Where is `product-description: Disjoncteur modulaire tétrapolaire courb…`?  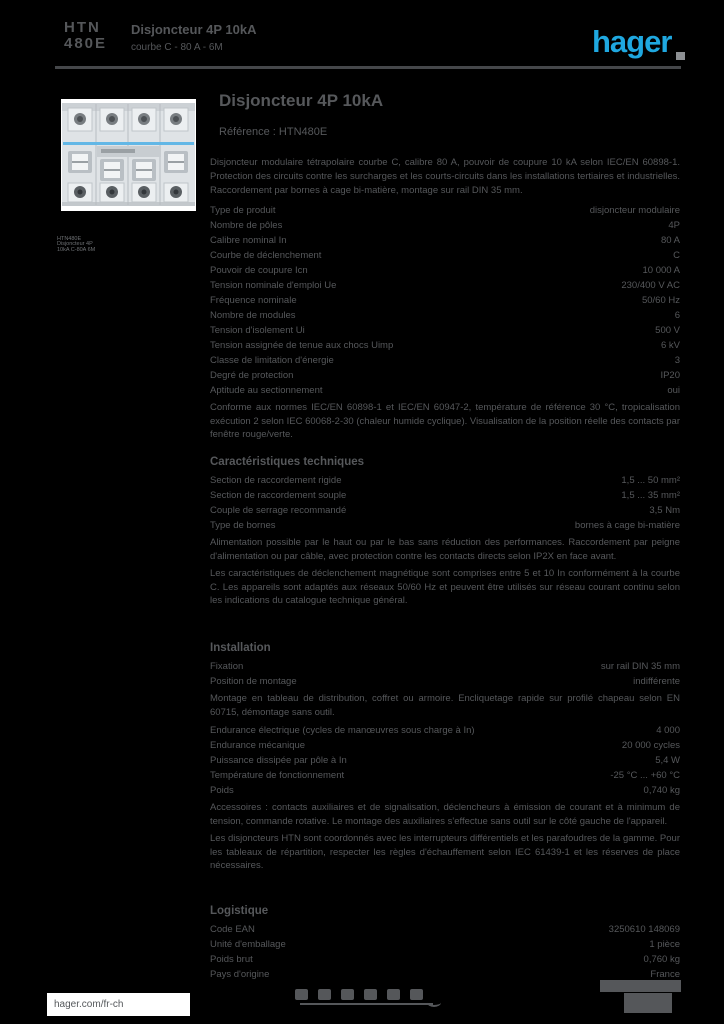 product-description: Disjoncteur modulaire tétrapolaire courb… is located at coordinates (445, 176).